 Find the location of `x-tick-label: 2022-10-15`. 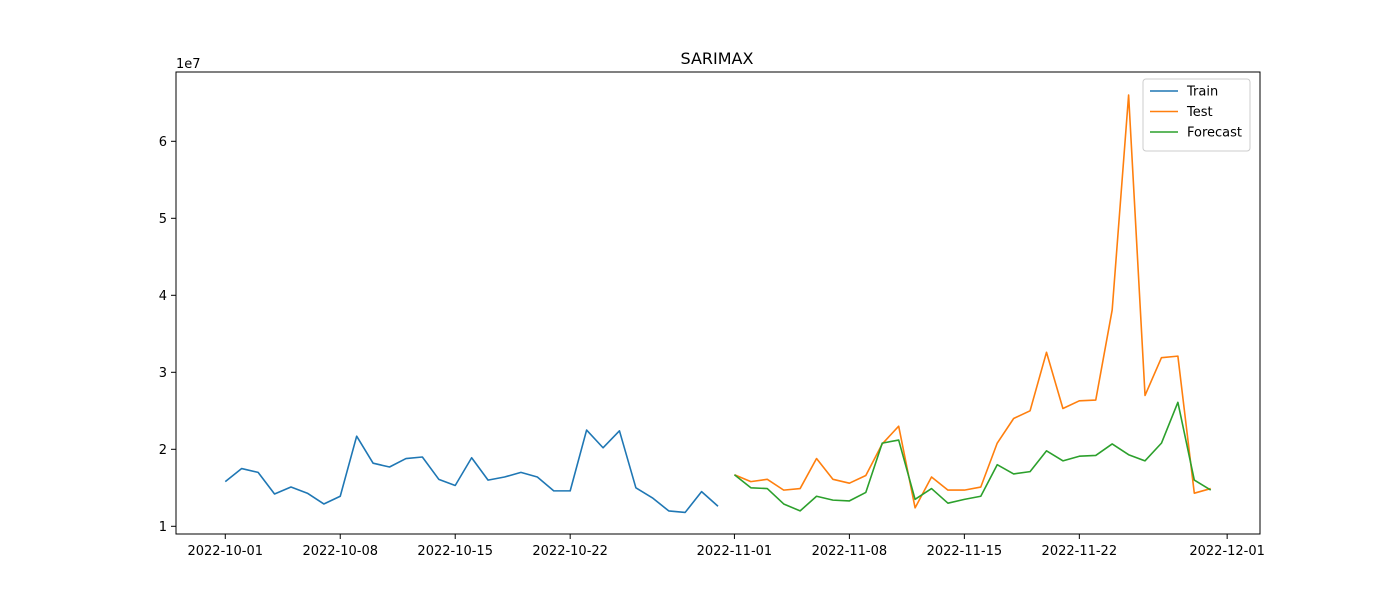

x-tick-label: 2022-10-15 is located at coordinates (455, 551).